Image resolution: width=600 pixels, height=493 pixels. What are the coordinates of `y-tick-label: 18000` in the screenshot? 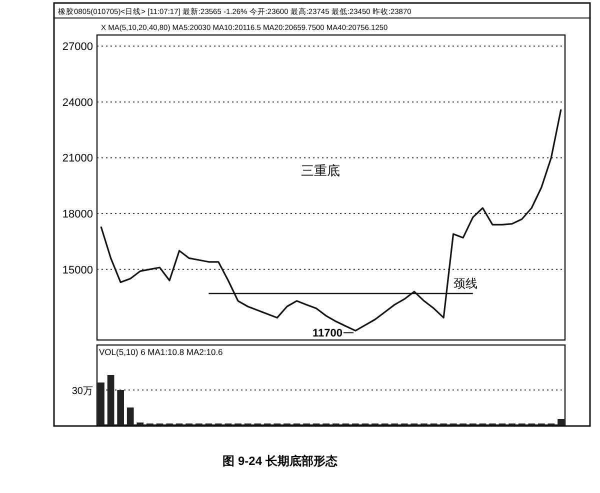 It's located at (77, 214).